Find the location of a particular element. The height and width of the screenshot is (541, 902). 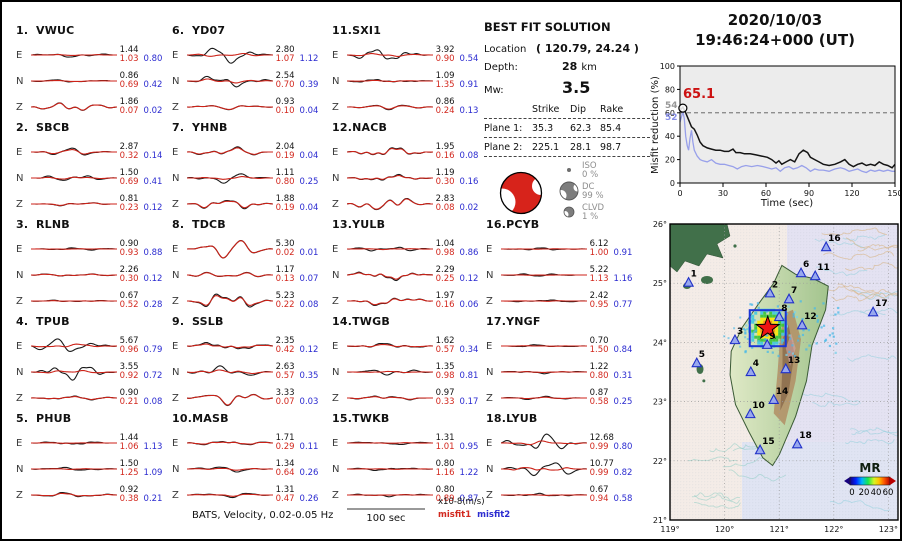

svg-text: Time (sec) is located at coordinates (786, 203).